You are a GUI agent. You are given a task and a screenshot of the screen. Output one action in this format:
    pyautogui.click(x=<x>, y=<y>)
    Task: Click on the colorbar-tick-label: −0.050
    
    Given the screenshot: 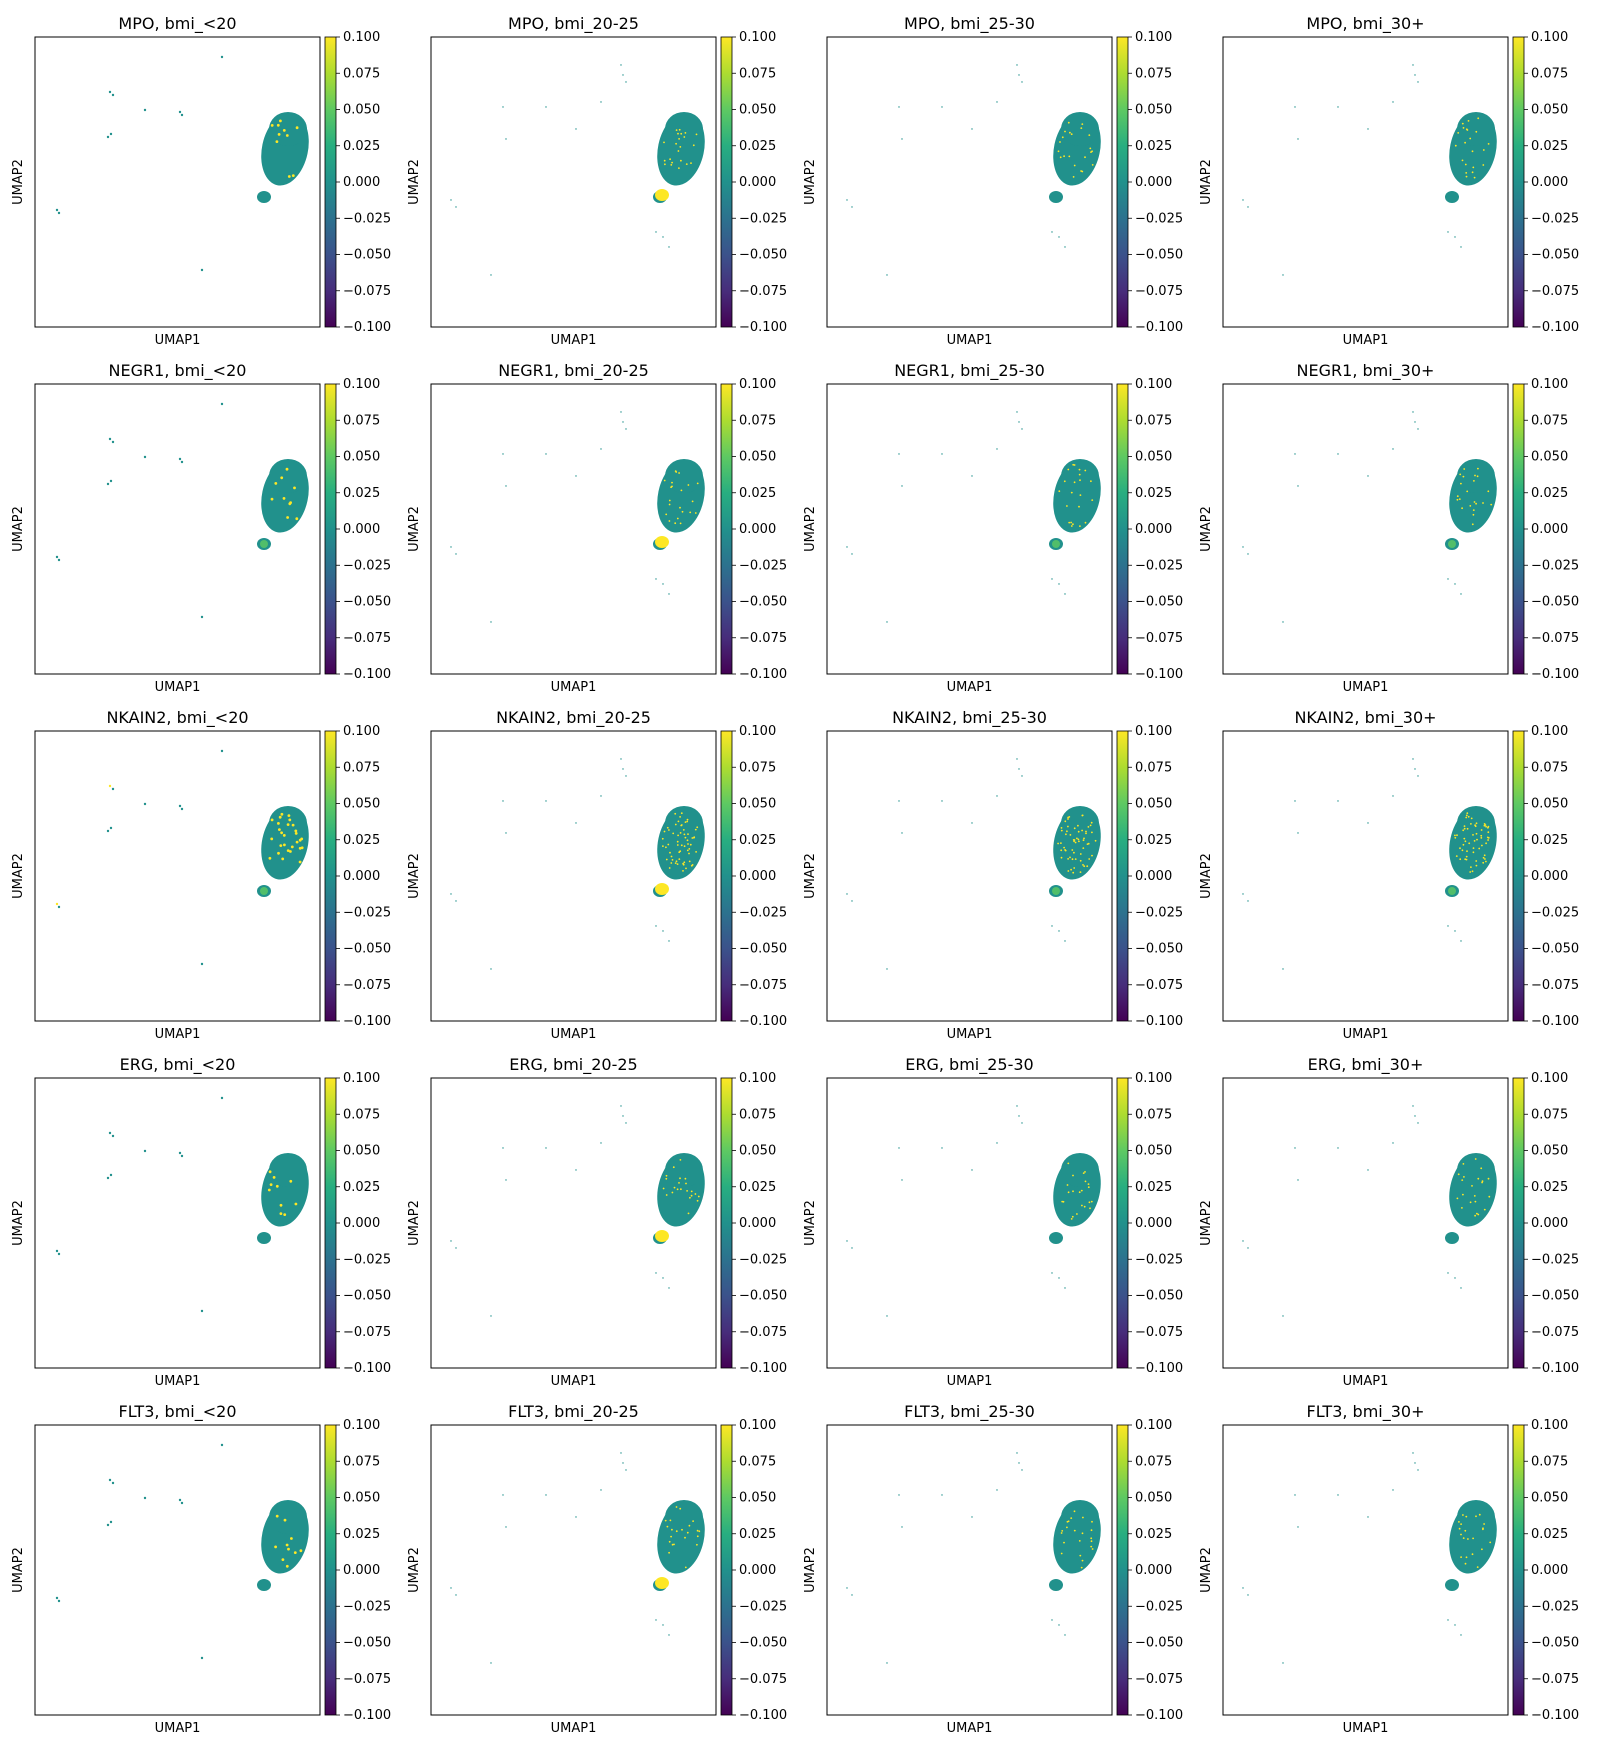 What is the action you would take?
    pyautogui.click(x=367, y=1296)
    